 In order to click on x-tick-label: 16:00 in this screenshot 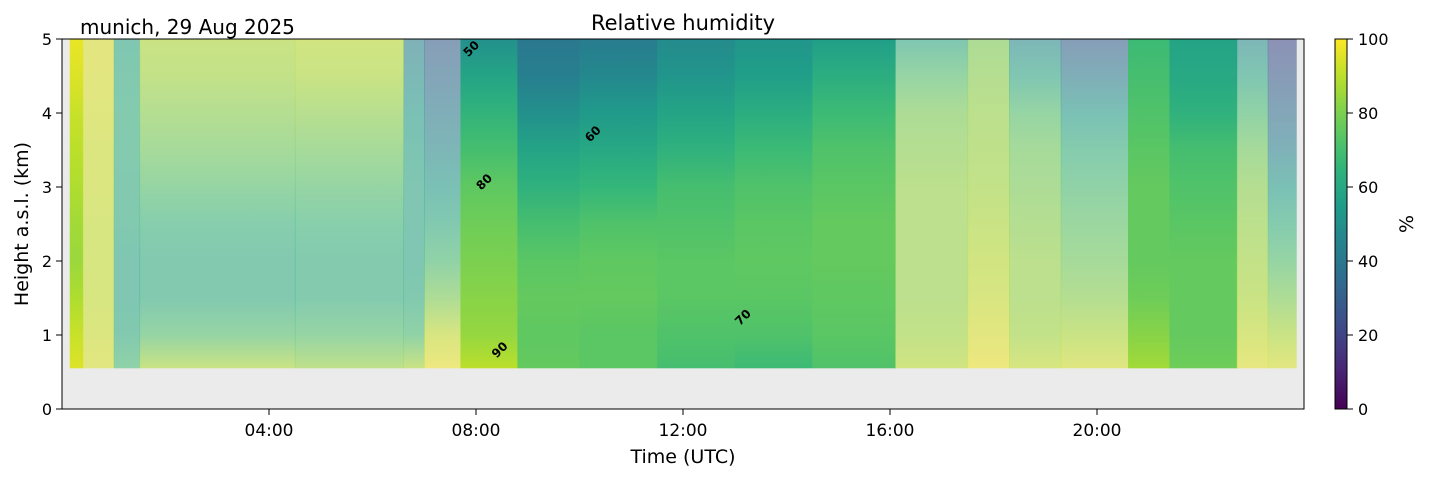, I will do `click(890, 431)`.